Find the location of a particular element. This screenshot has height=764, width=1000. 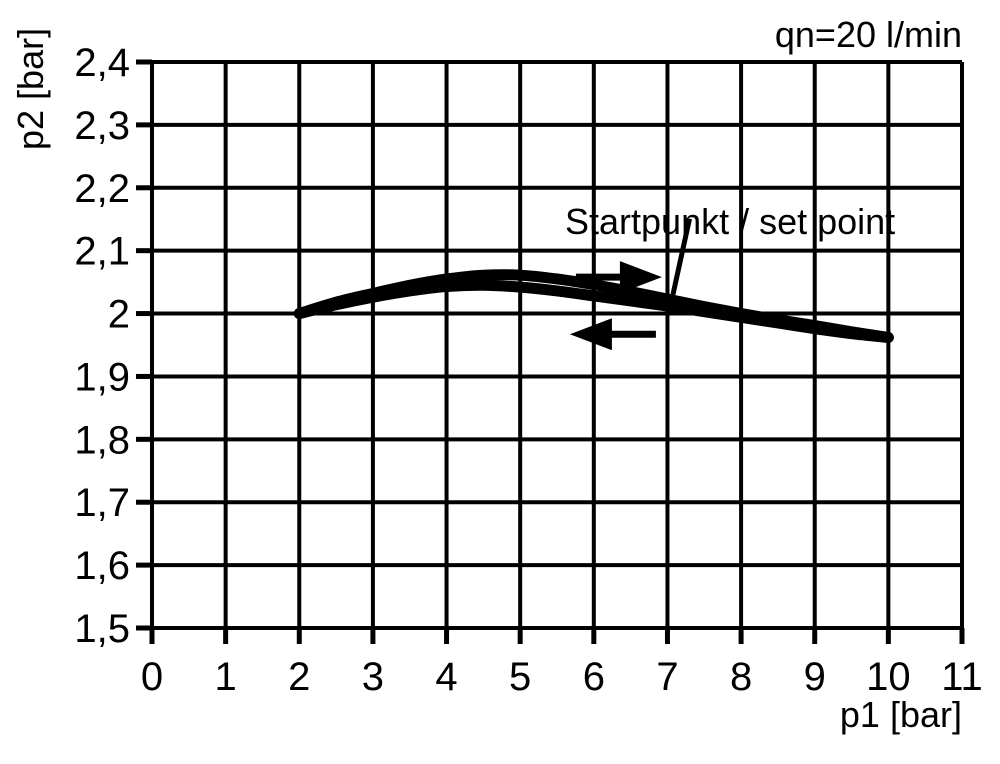

y-tick-label: 2,2 is located at coordinates (102, 189).